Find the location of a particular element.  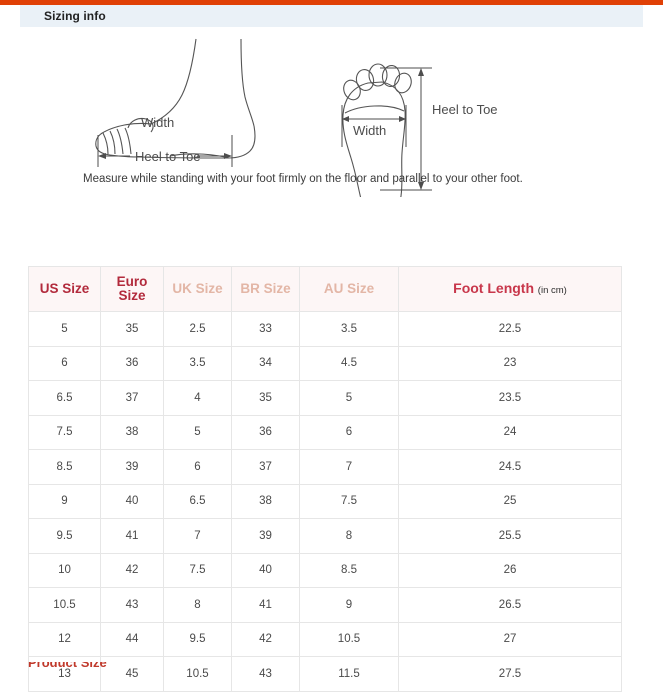

column-header-br-size-label: BR Size is located at coordinates (265, 288).